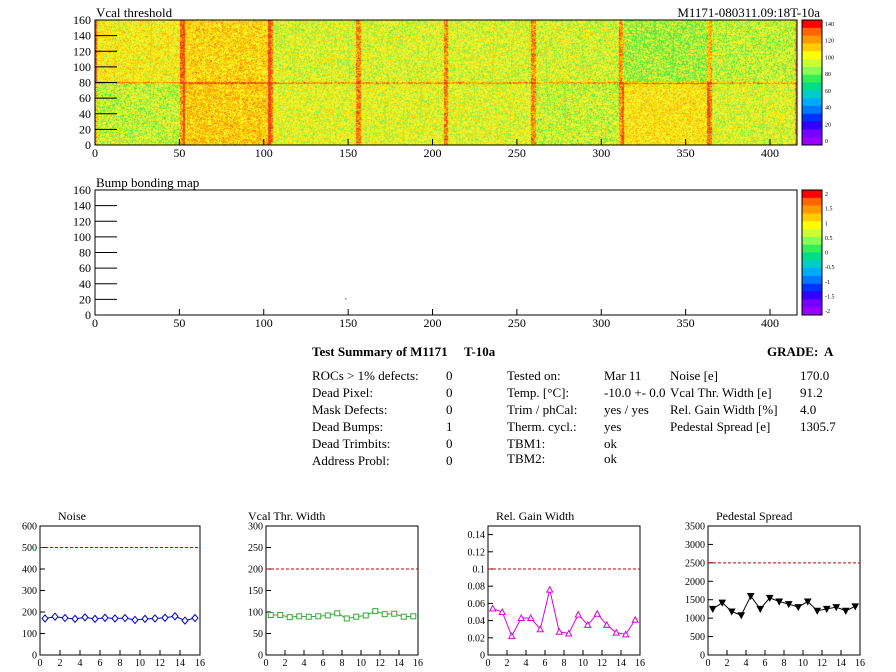 This screenshot has width=896, height=672. What do you see at coordinates (120, 618) in the screenshot?
I see `series-line` at bounding box center [120, 618].